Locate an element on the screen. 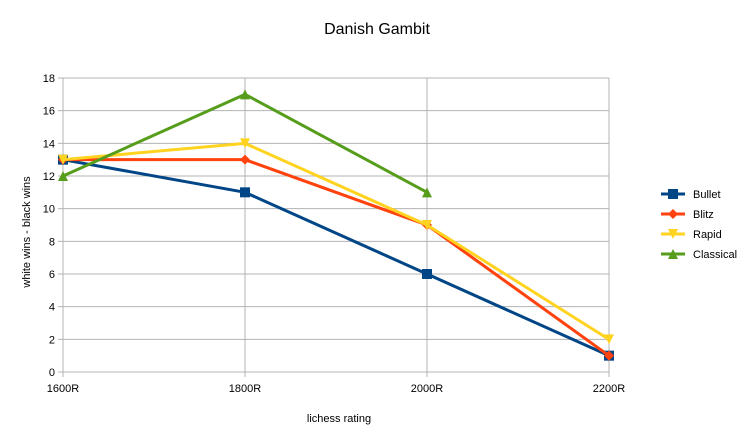 This screenshot has width=754, height=447. y-tick-label: 12 is located at coordinates (49, 177).